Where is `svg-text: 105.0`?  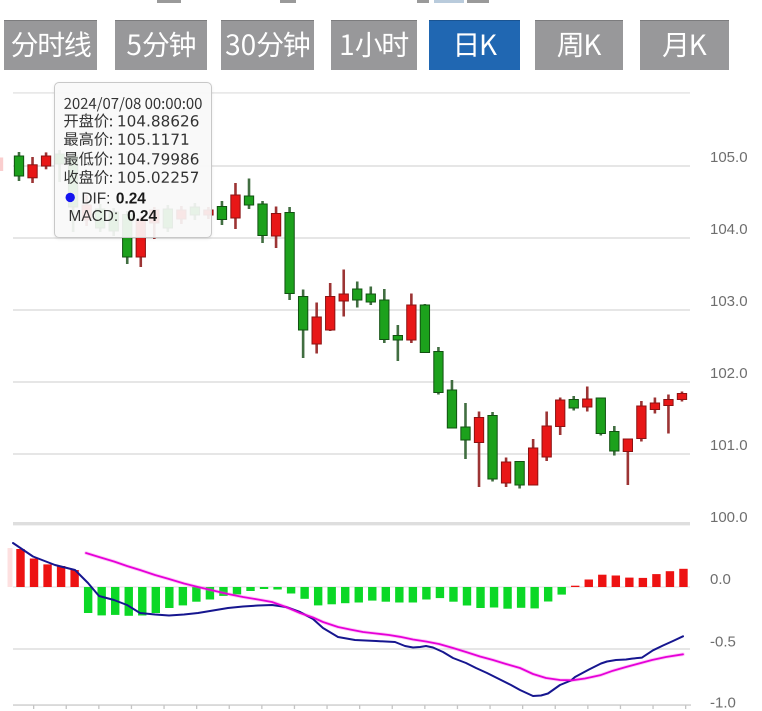 svg-text: 105.0 is located at coordinates (729, 157).